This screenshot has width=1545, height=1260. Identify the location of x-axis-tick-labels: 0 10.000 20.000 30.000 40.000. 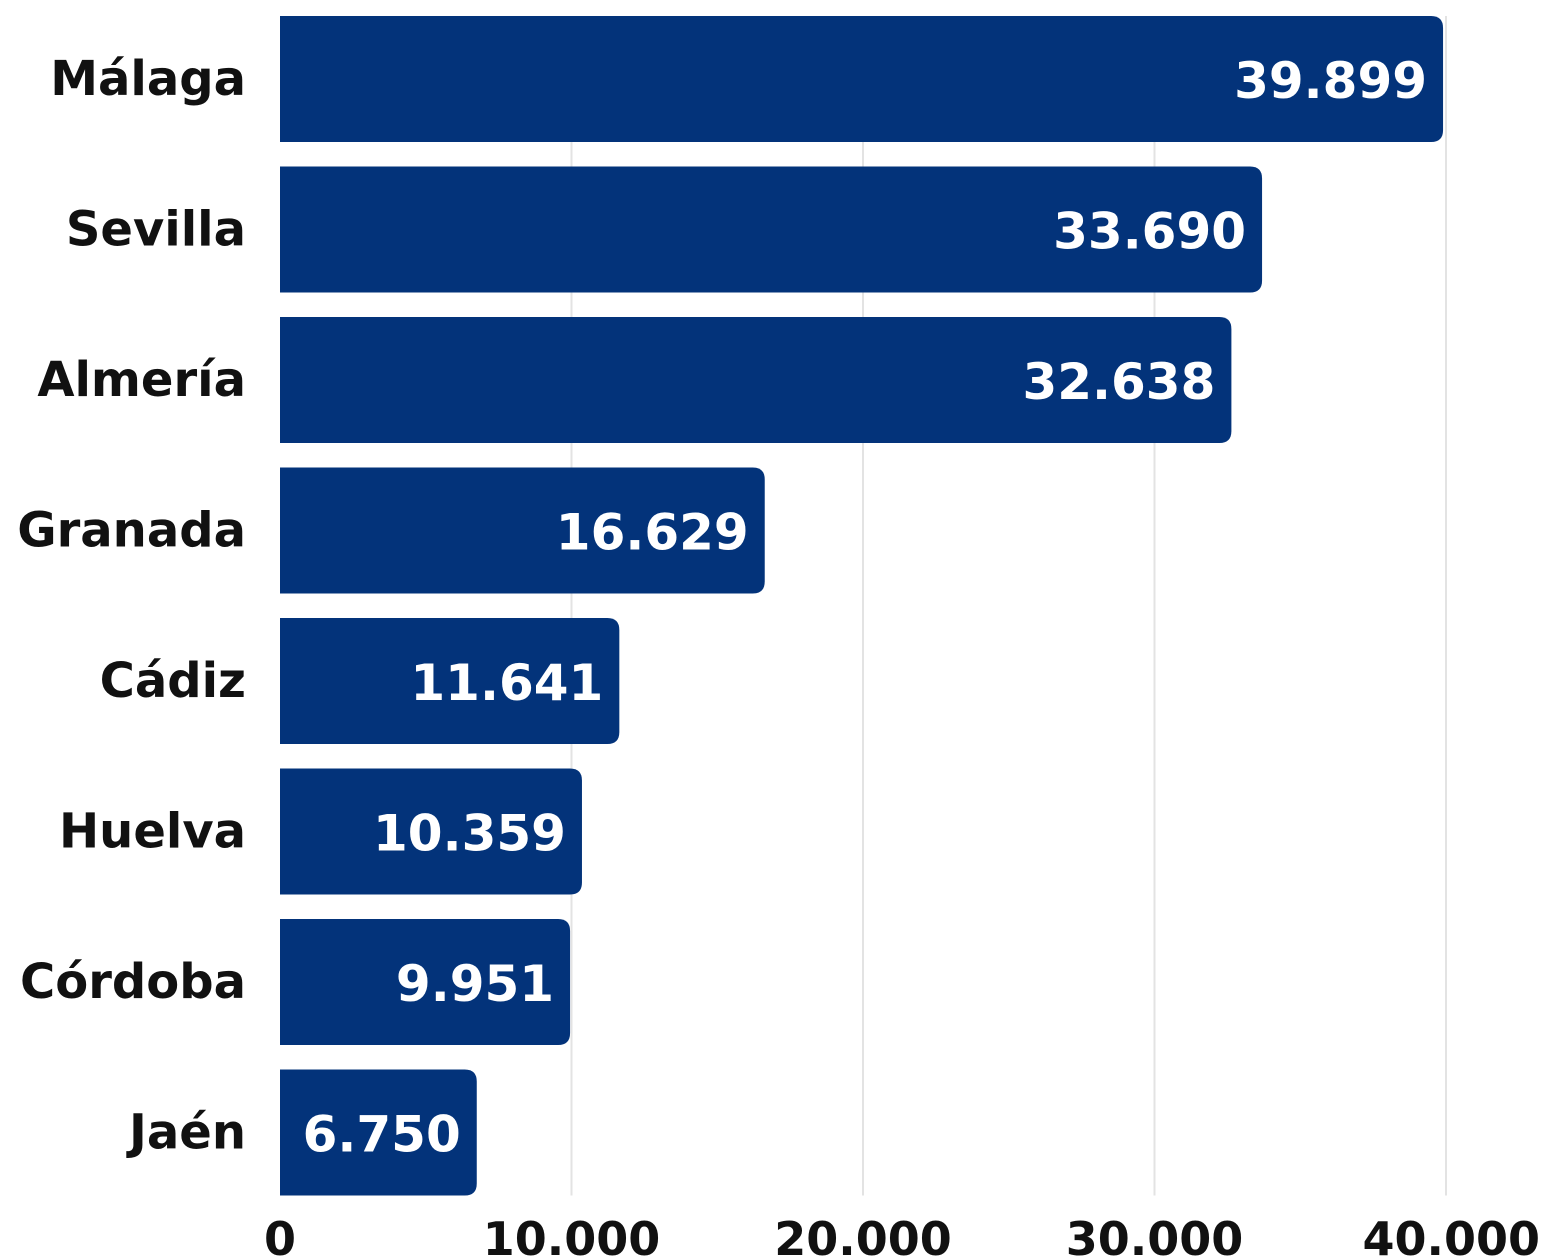
(902, 1236).